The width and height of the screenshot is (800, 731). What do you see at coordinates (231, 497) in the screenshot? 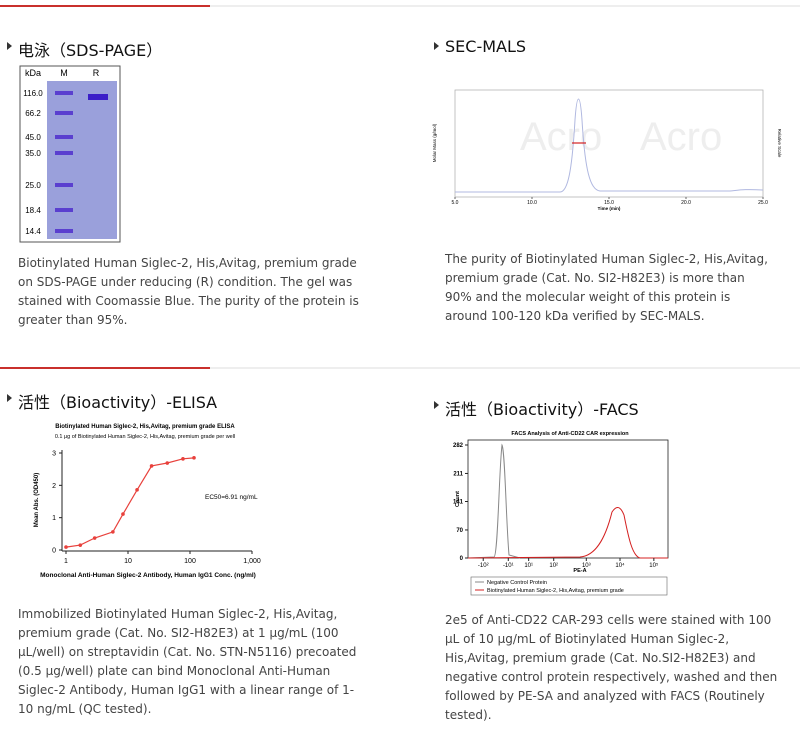
I see `annotation: EC50=6.91 ng/mL` at bounding box center [231, 497].